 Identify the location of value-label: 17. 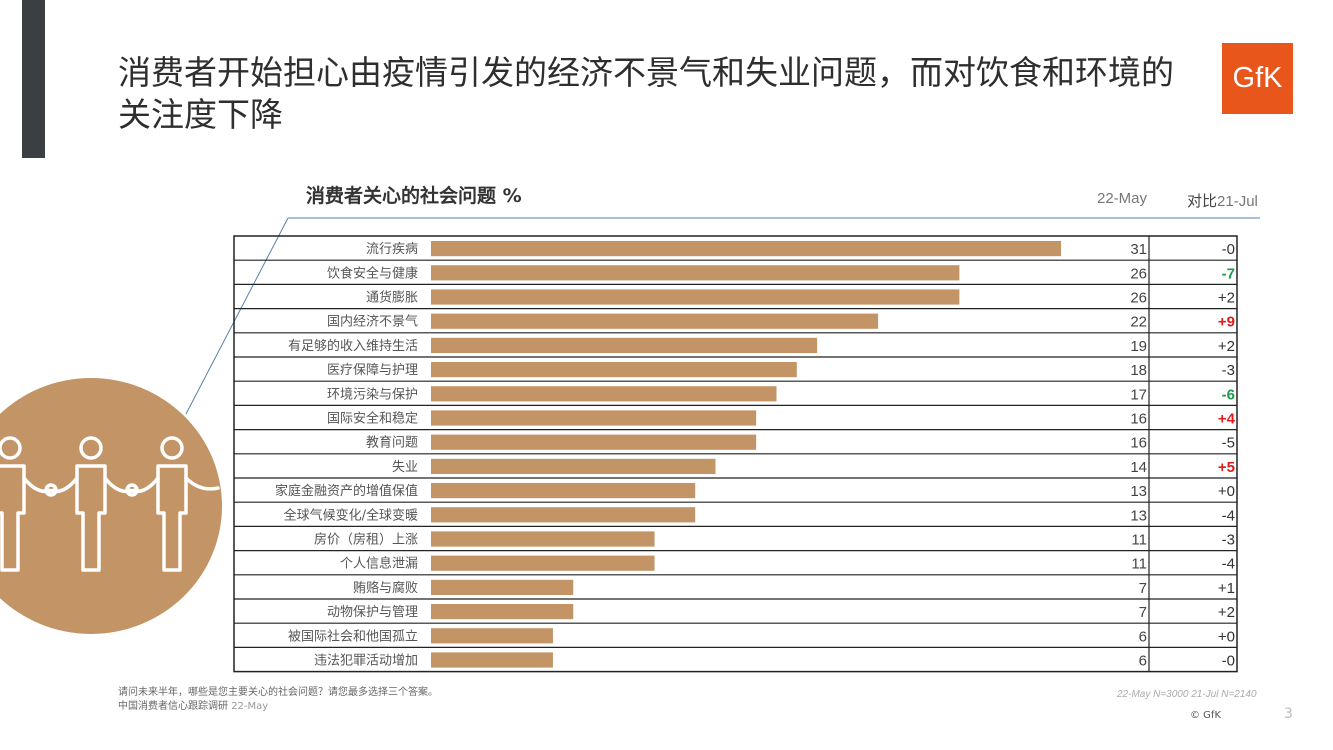
(1138, 394).